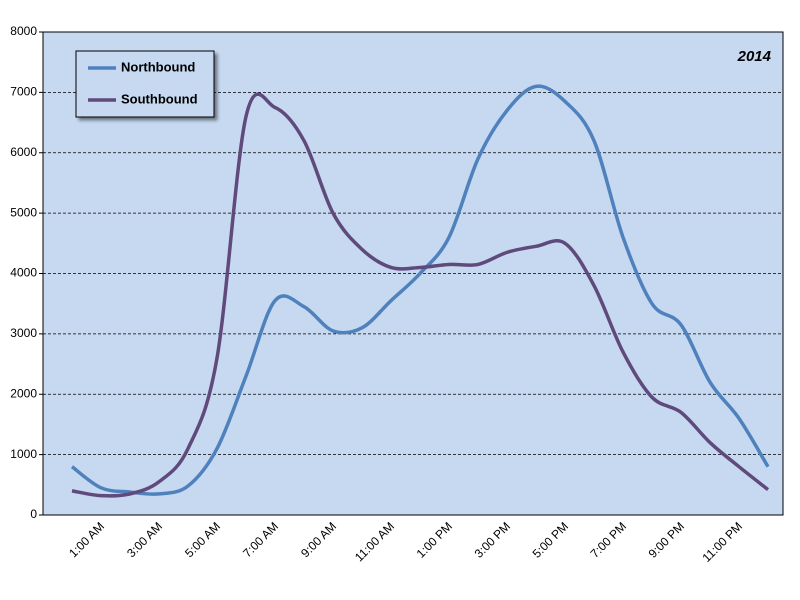 The height and width of the screenshot is (600, 800). What do you see at coordinates (374, 541) in the screenshot?
I see `x-tick-label: 11:00 AM` at bounding box center [374, 541].